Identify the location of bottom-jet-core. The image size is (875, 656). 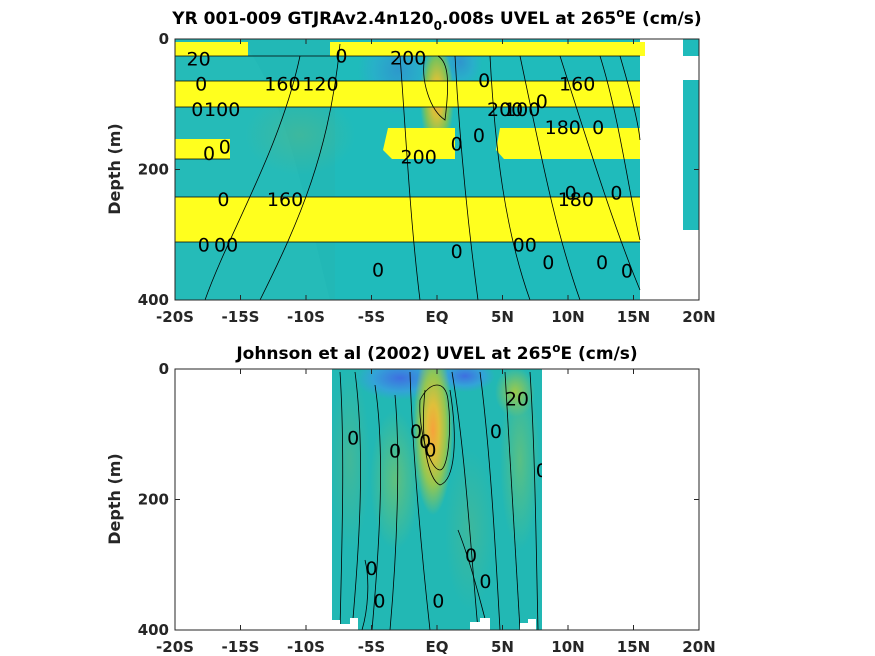
(433, 442).